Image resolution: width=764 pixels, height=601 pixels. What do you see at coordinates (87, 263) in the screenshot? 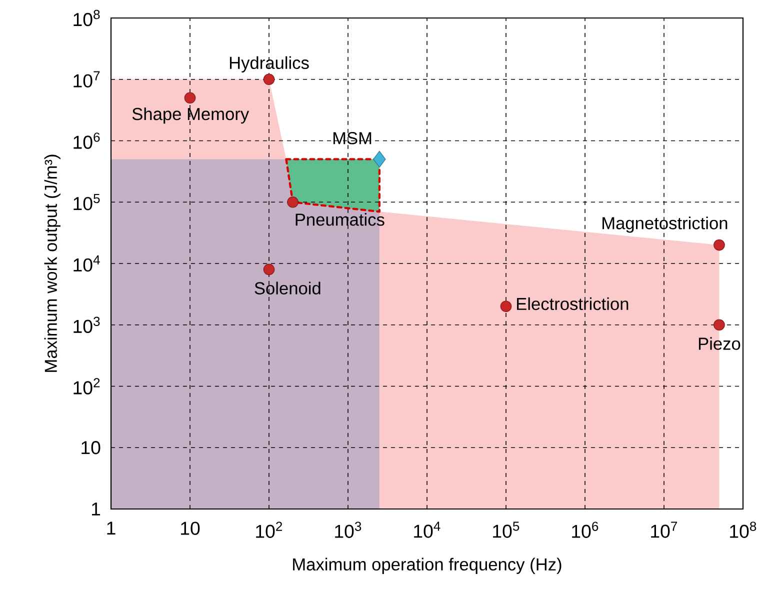
I see `y-tick-label: 10$^{4}$` at bounding box center [87, 263].